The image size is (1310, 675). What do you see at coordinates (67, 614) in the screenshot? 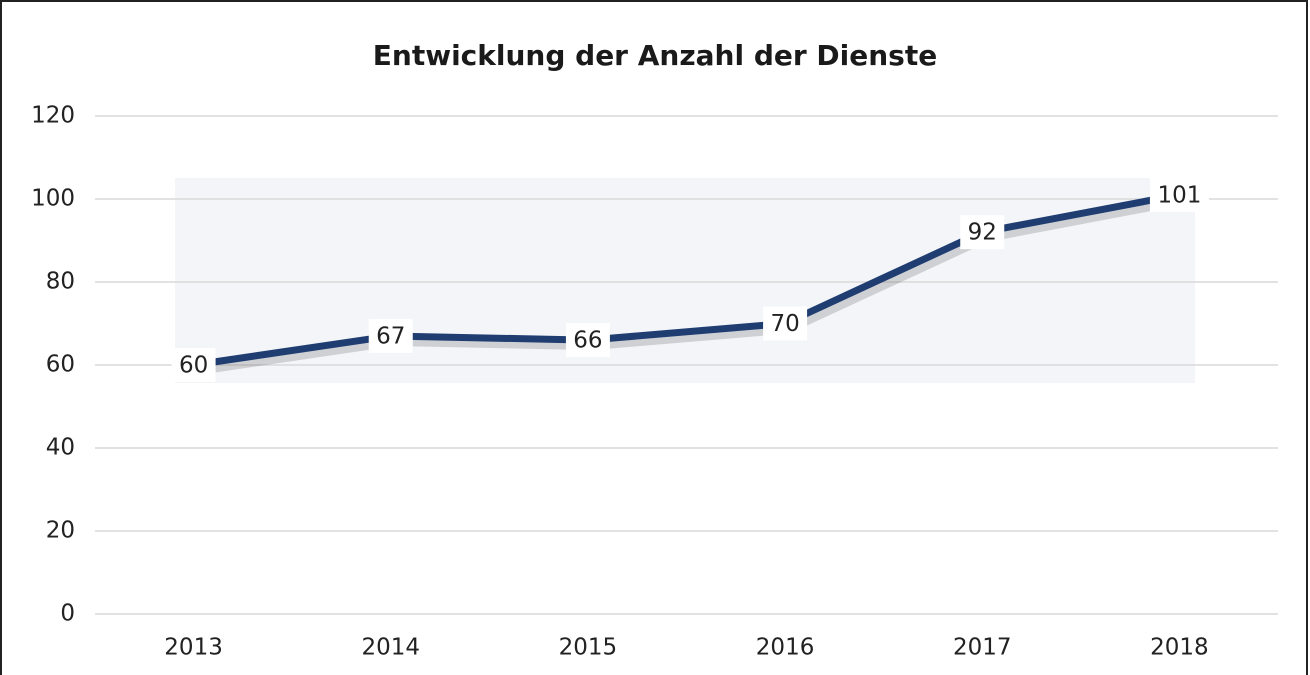
I see `y-tick-label: 0` at bounding box center [67, 614].